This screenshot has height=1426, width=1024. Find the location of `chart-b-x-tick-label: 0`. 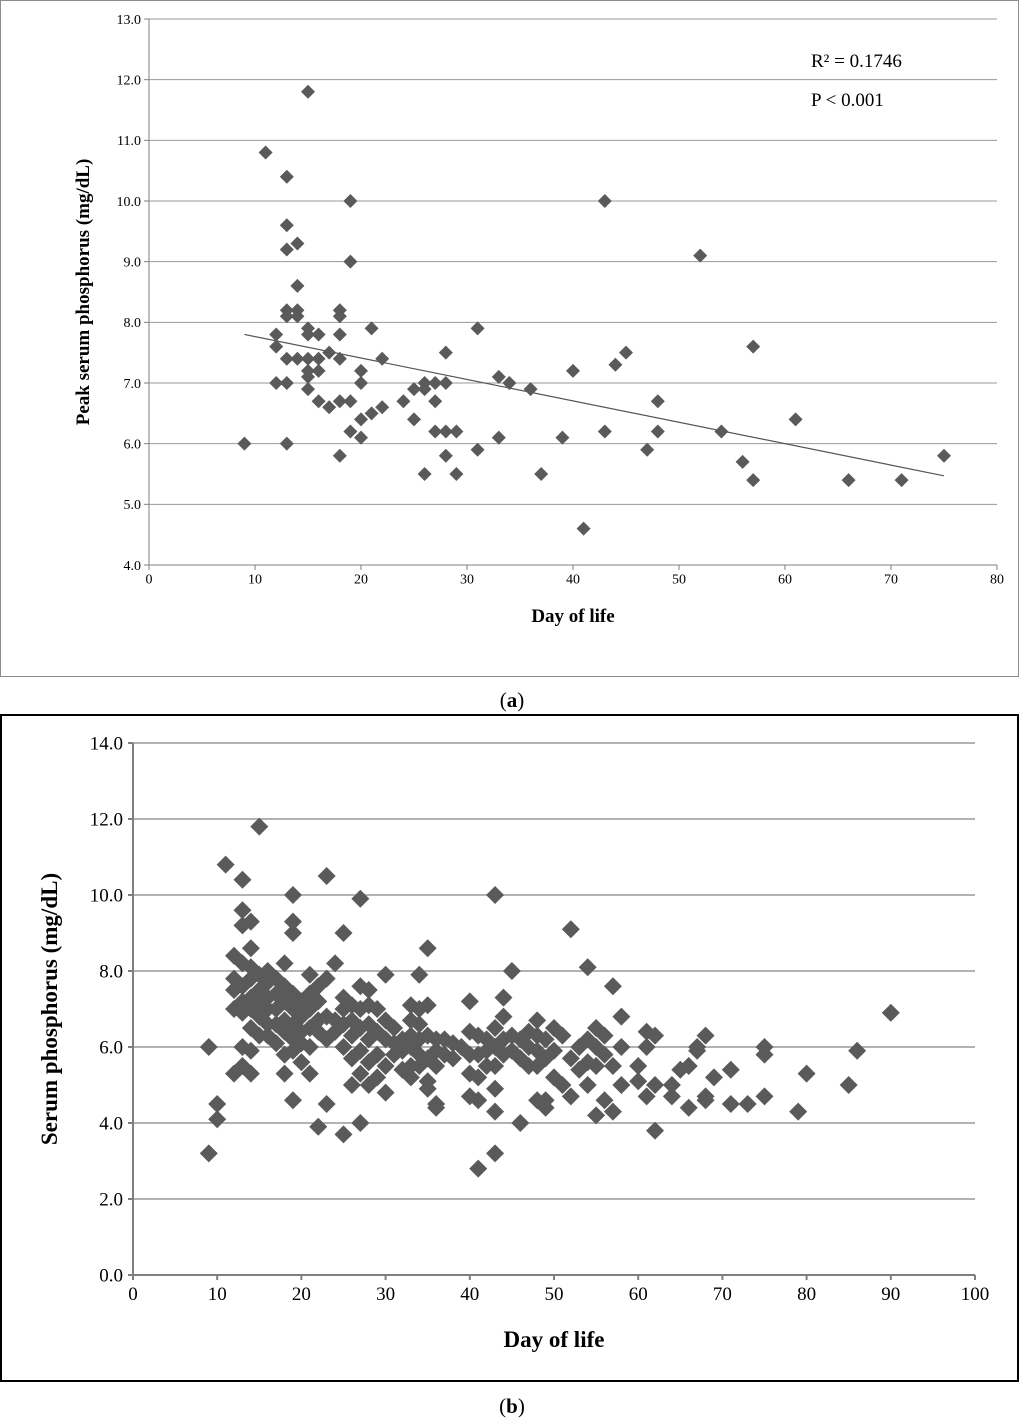

chart-b-x-tick-label: 0 is located at coordinates (133, 1294).